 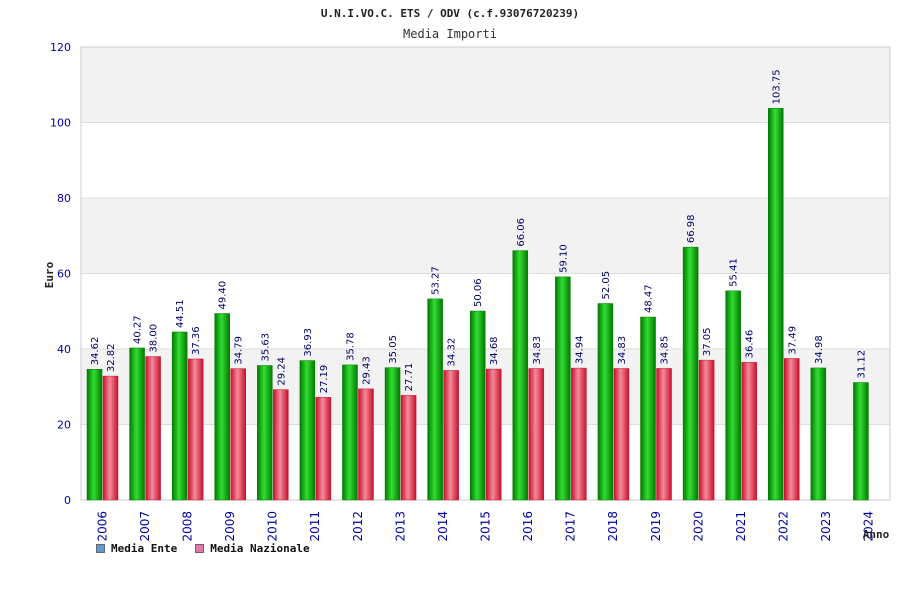 What do you see at coordinates (613, 526) in the screenshot?
I see `x-tick-label: 2018` at bounding box center [613, 526].